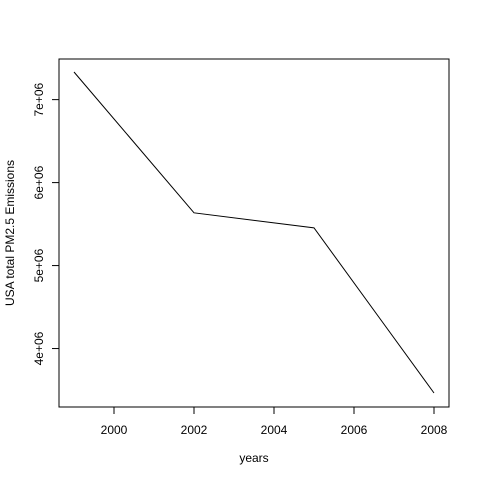 The width and height of the screenshot is (480, 485). Describe the element at coordinates (39, 265) in the screenshot. I see `y-tick-label: 5e+06` at that location.